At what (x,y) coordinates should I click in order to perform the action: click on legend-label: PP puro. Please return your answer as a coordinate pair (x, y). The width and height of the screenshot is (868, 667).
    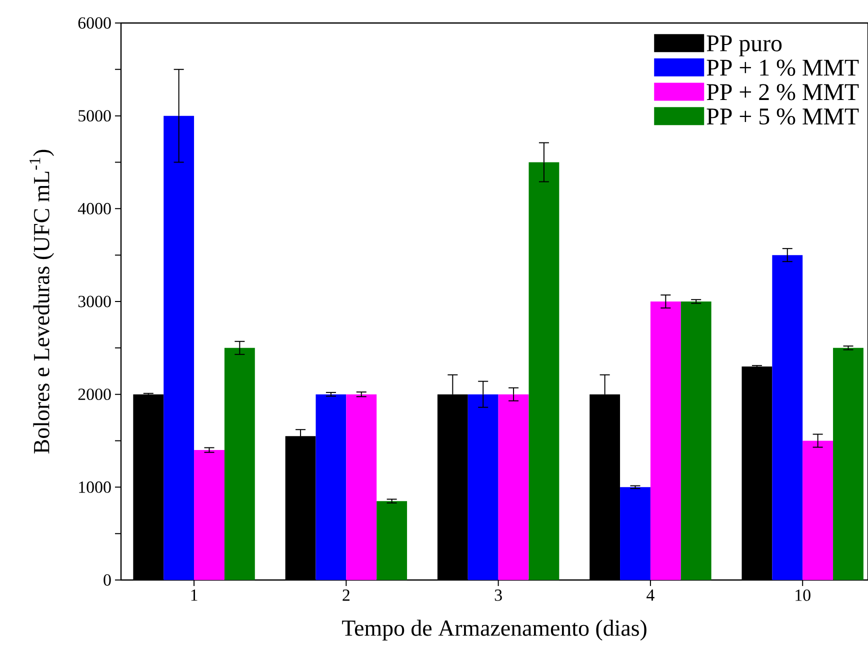
    Looking at the image, I should click on (744, 46).